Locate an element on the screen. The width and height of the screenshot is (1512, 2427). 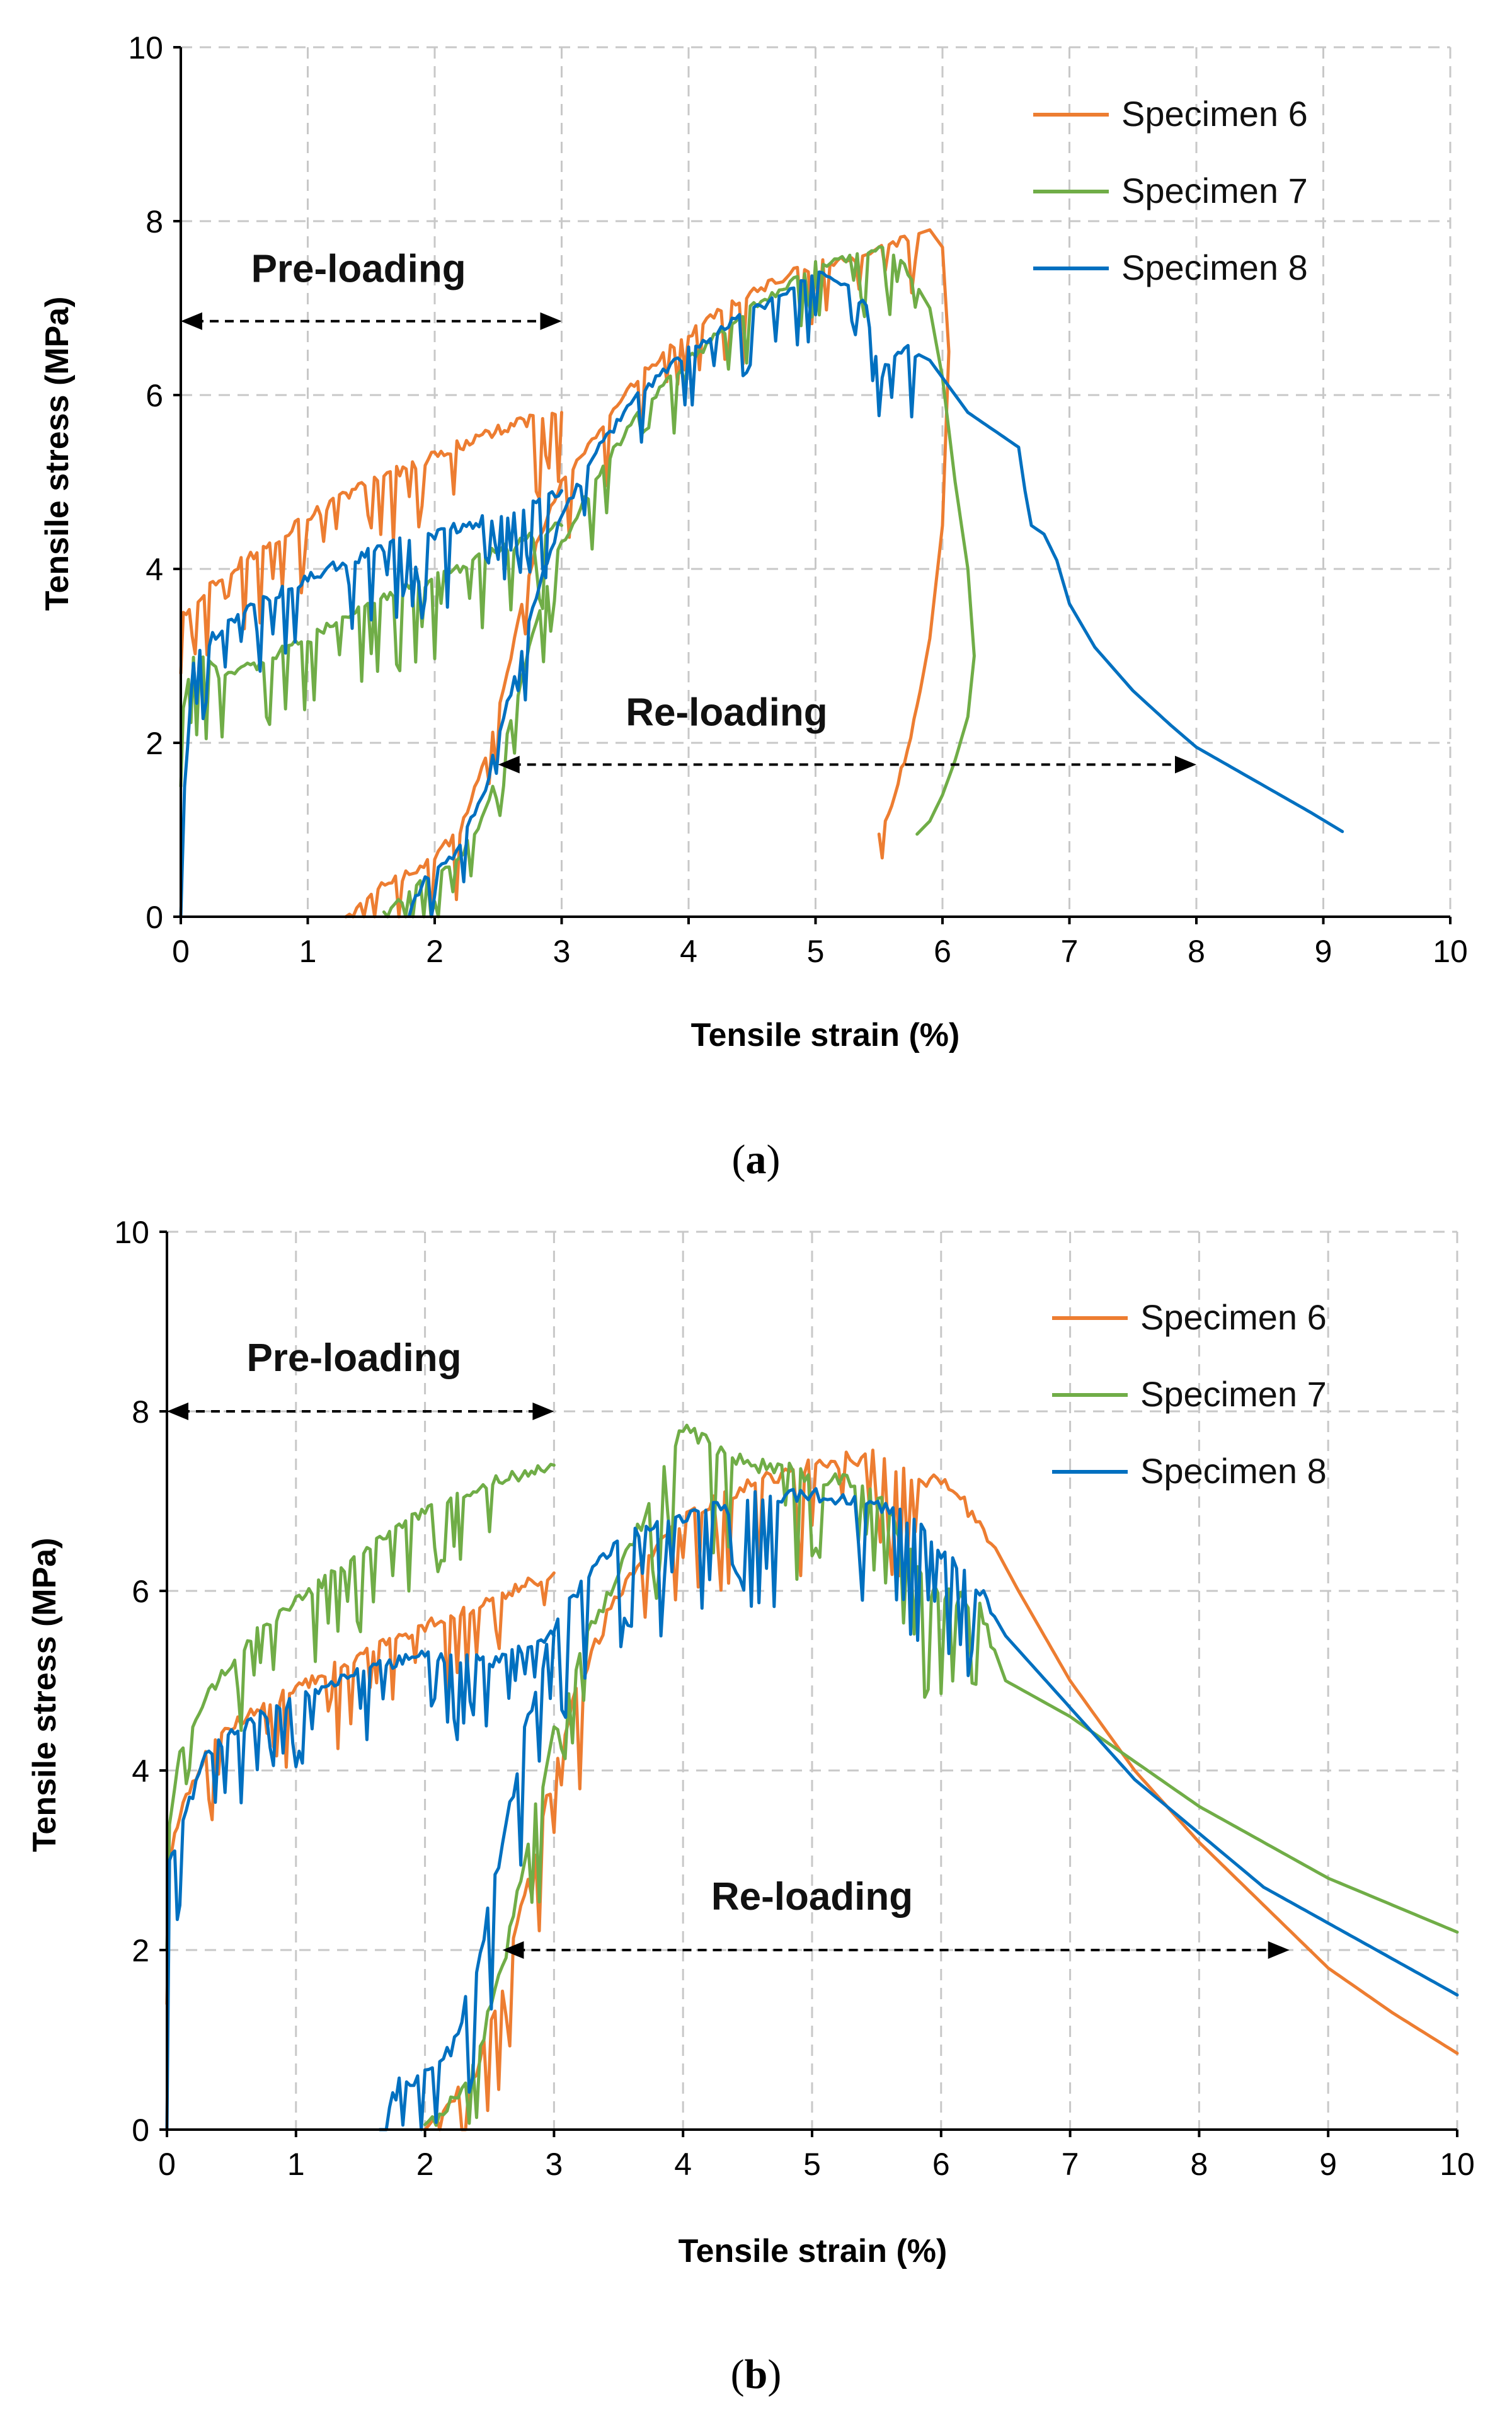
caption-b-letter: b is located at coordinates (756, 2374).